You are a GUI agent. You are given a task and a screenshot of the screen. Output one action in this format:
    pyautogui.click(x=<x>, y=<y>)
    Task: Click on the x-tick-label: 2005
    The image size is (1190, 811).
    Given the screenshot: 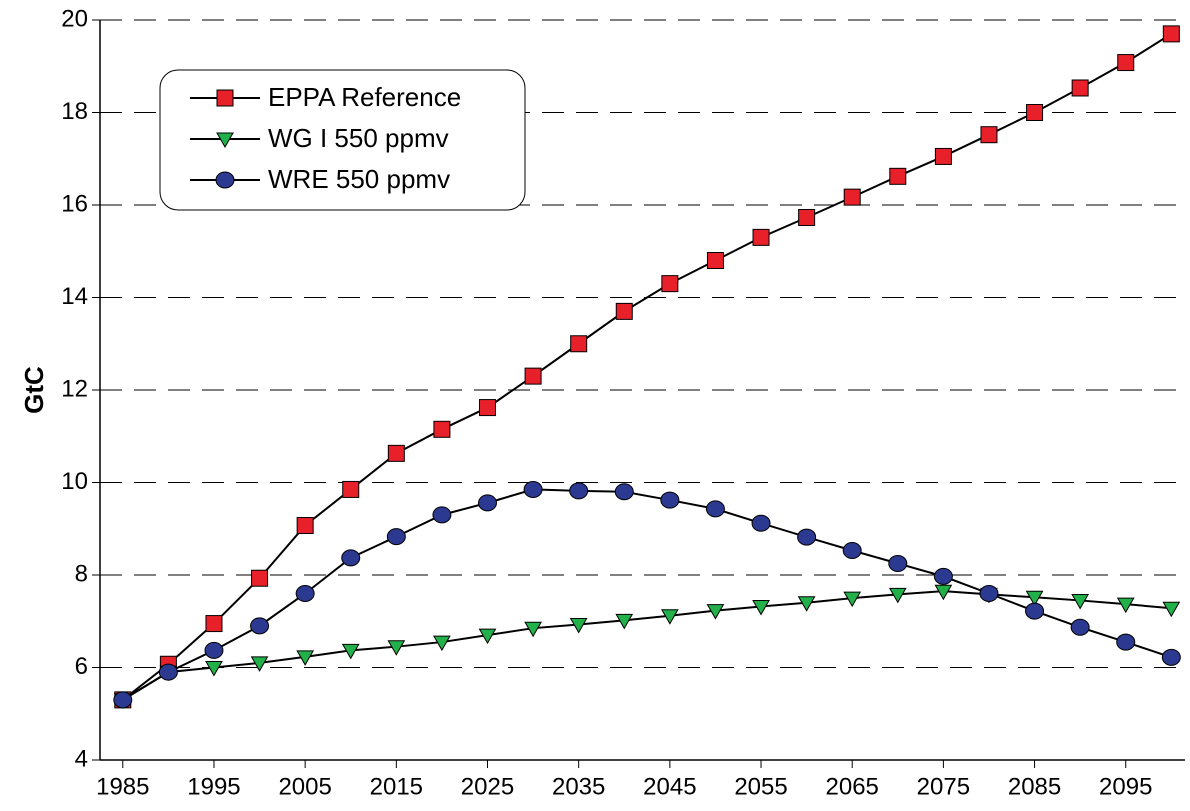 What is the action you would take?
    pyautogui.click(x=304, y=786)
    